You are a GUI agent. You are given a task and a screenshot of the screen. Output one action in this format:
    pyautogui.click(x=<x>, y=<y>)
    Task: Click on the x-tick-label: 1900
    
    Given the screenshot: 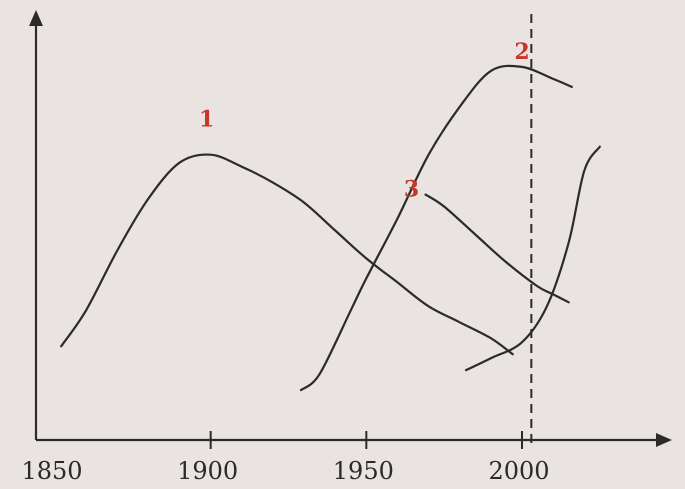 What is the action you would take?
    pyautogui.click(x=207, y=471)
    